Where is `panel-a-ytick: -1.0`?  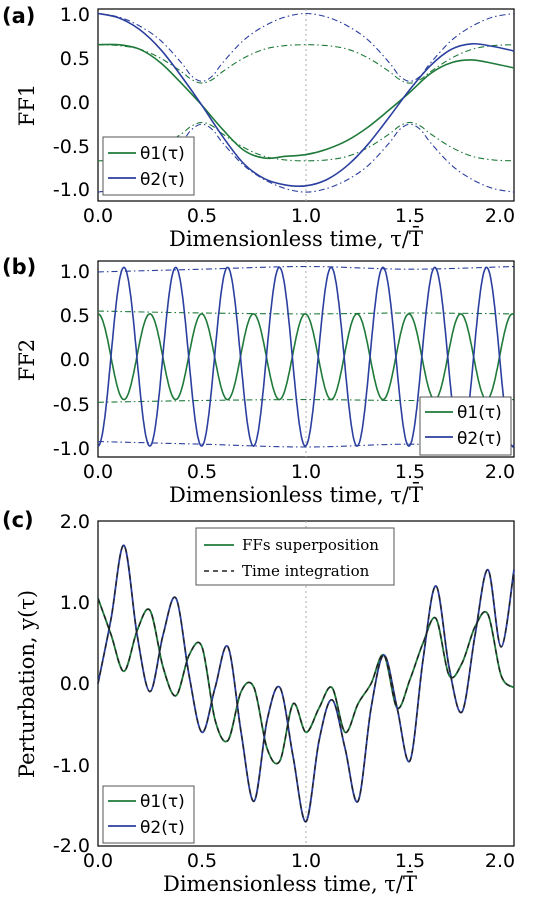 panel-a-ytick: -1.0 is located at coordinates (71, 190).